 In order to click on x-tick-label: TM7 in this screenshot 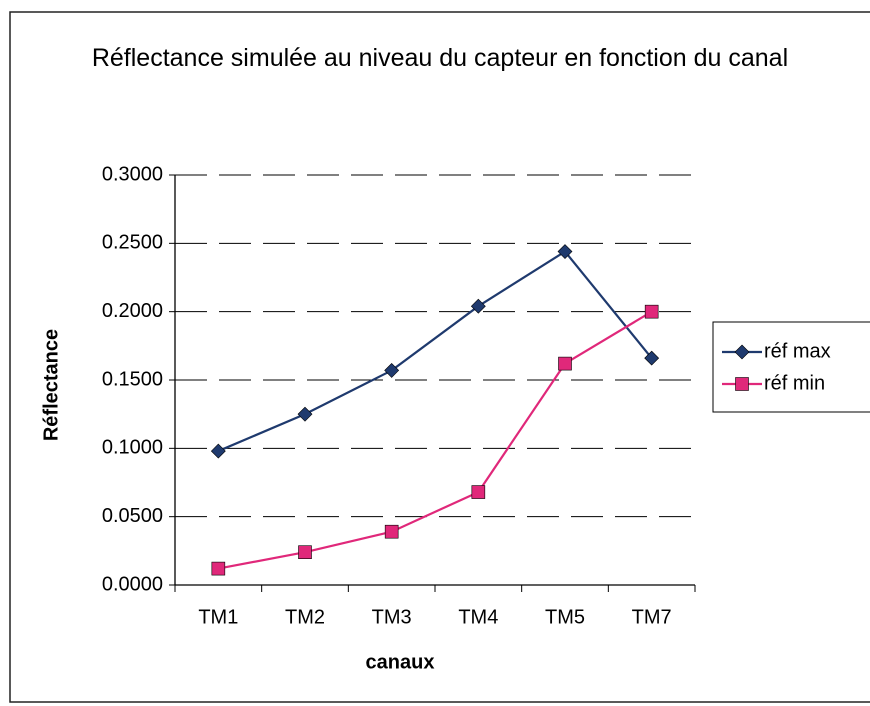, I will do `click(652, 617)`.